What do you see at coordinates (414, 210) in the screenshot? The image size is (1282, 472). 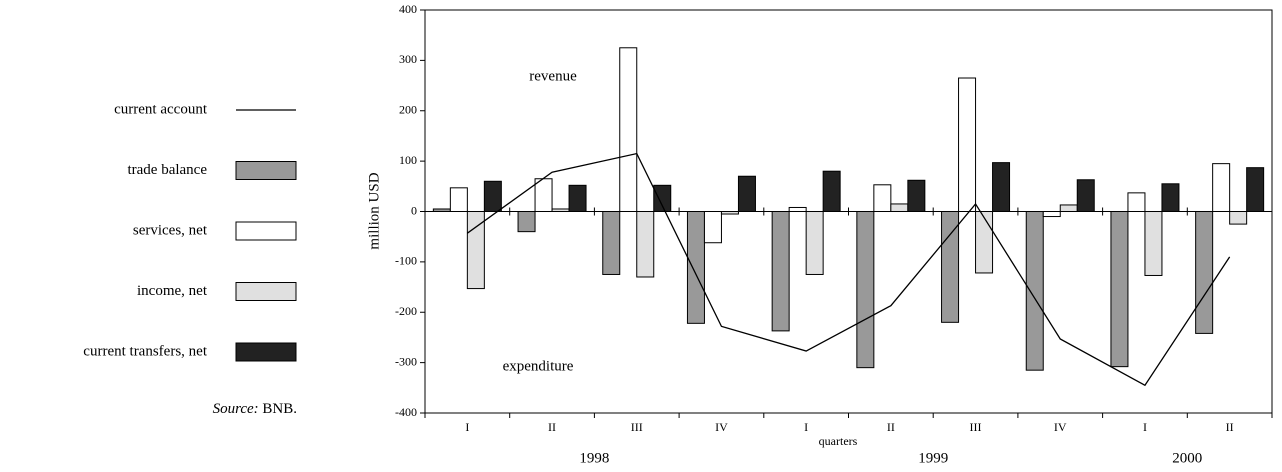 I see `y-tick-label: 0` at bounding box center [414, 210].